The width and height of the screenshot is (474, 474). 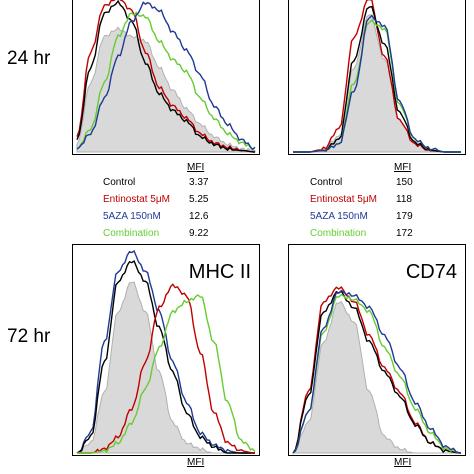 I want to click on marker-label: MHC II, so click(x=219, y=272).